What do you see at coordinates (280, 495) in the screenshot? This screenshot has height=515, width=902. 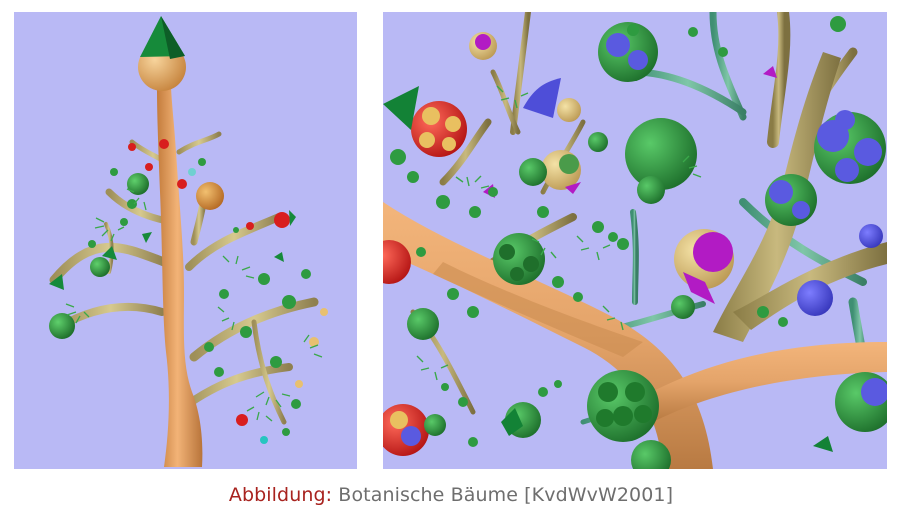 I see `caption-label: Abbildung:` at bounding box center [280, 495].